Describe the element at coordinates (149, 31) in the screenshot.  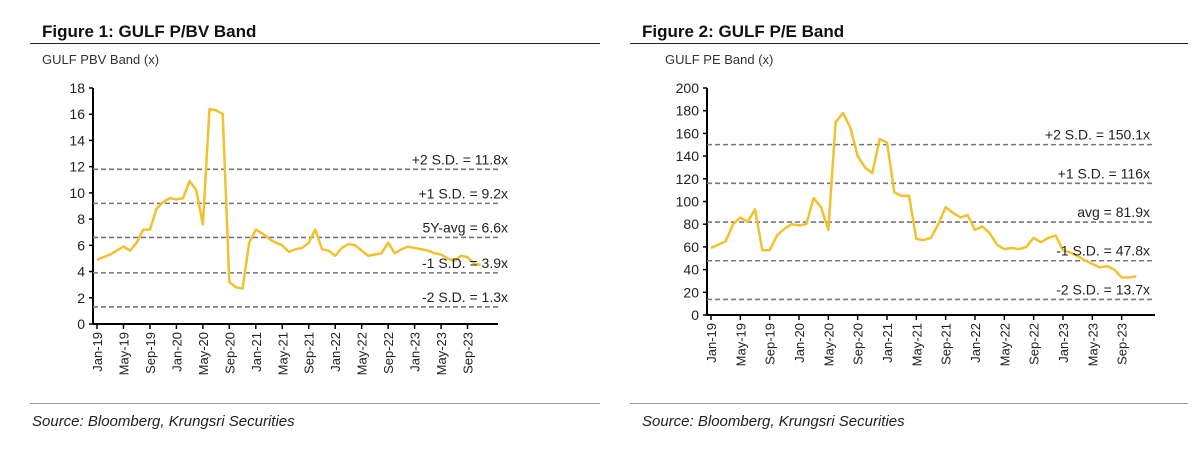
I see `figure-title: Figure 1: GULF P/BV Band` at that location.